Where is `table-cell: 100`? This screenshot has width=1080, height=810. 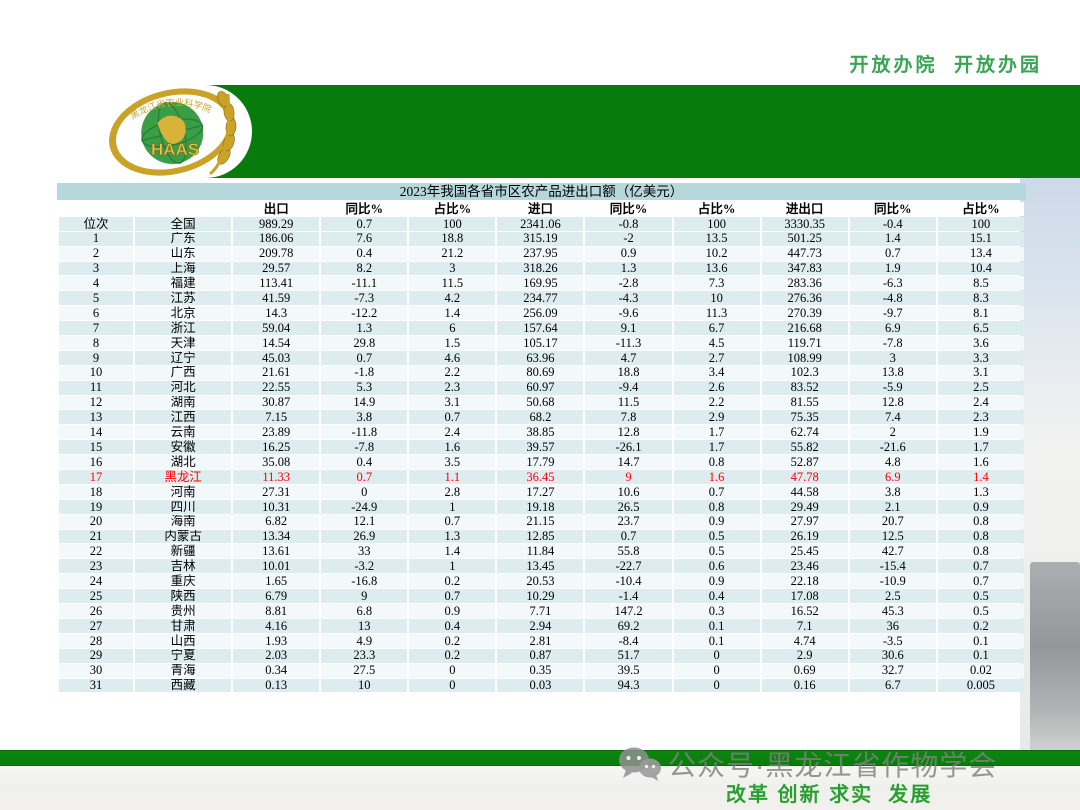
table-cell: 100 is located at coordinates (452, 223).